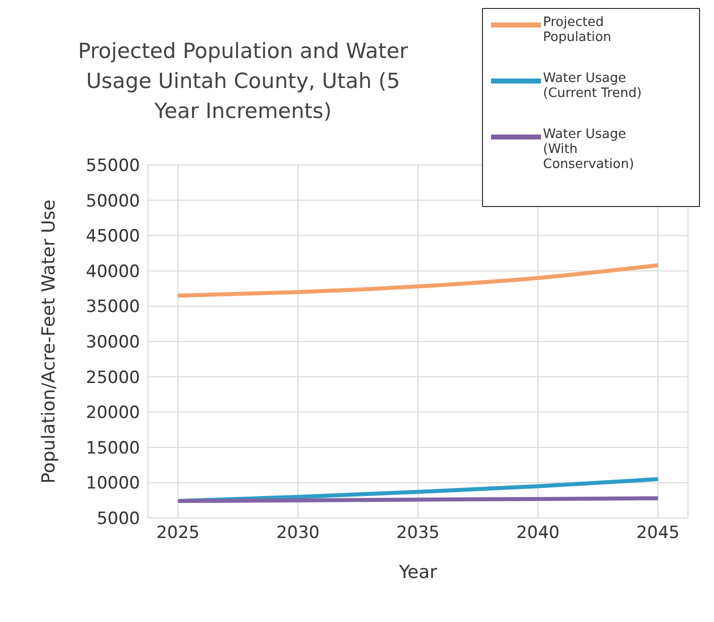  What do you see at coordinates (589, 149) in the screenshot?
I see `legend-label: Water Usage (With Conservation)` at bounding box center [589, 149].